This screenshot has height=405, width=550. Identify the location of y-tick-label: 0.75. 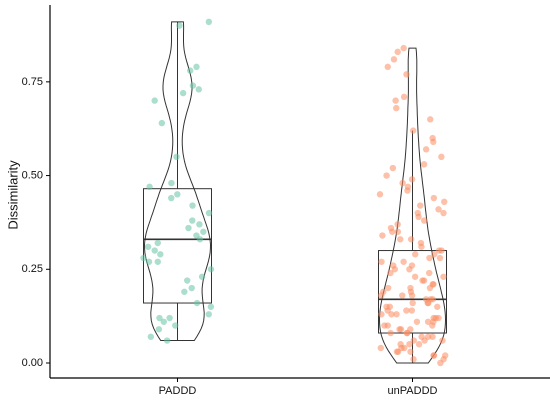
(32, 82).